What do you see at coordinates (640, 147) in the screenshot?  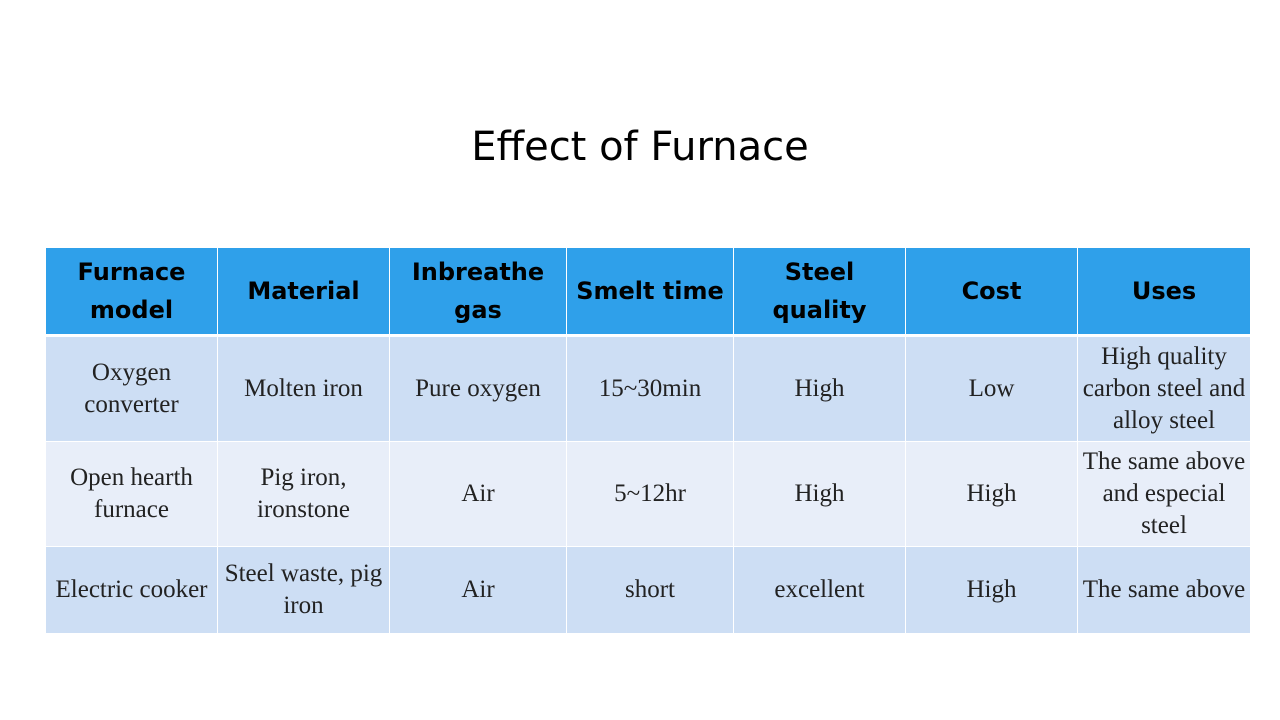 I see `slide-title: Effect of Furnace` at bounding box center [640, 147].